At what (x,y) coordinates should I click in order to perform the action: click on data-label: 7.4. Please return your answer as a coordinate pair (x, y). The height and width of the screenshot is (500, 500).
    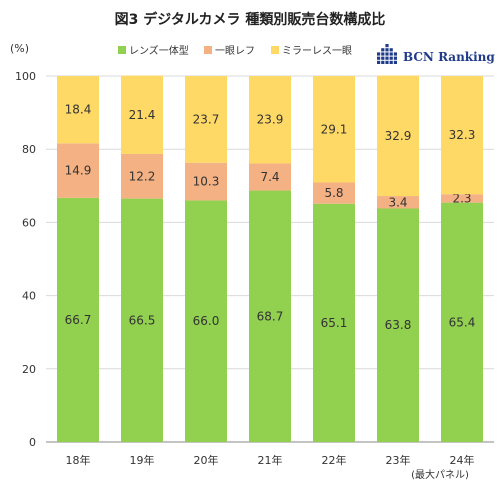
    Looking at the image, I should click on (269, 177).